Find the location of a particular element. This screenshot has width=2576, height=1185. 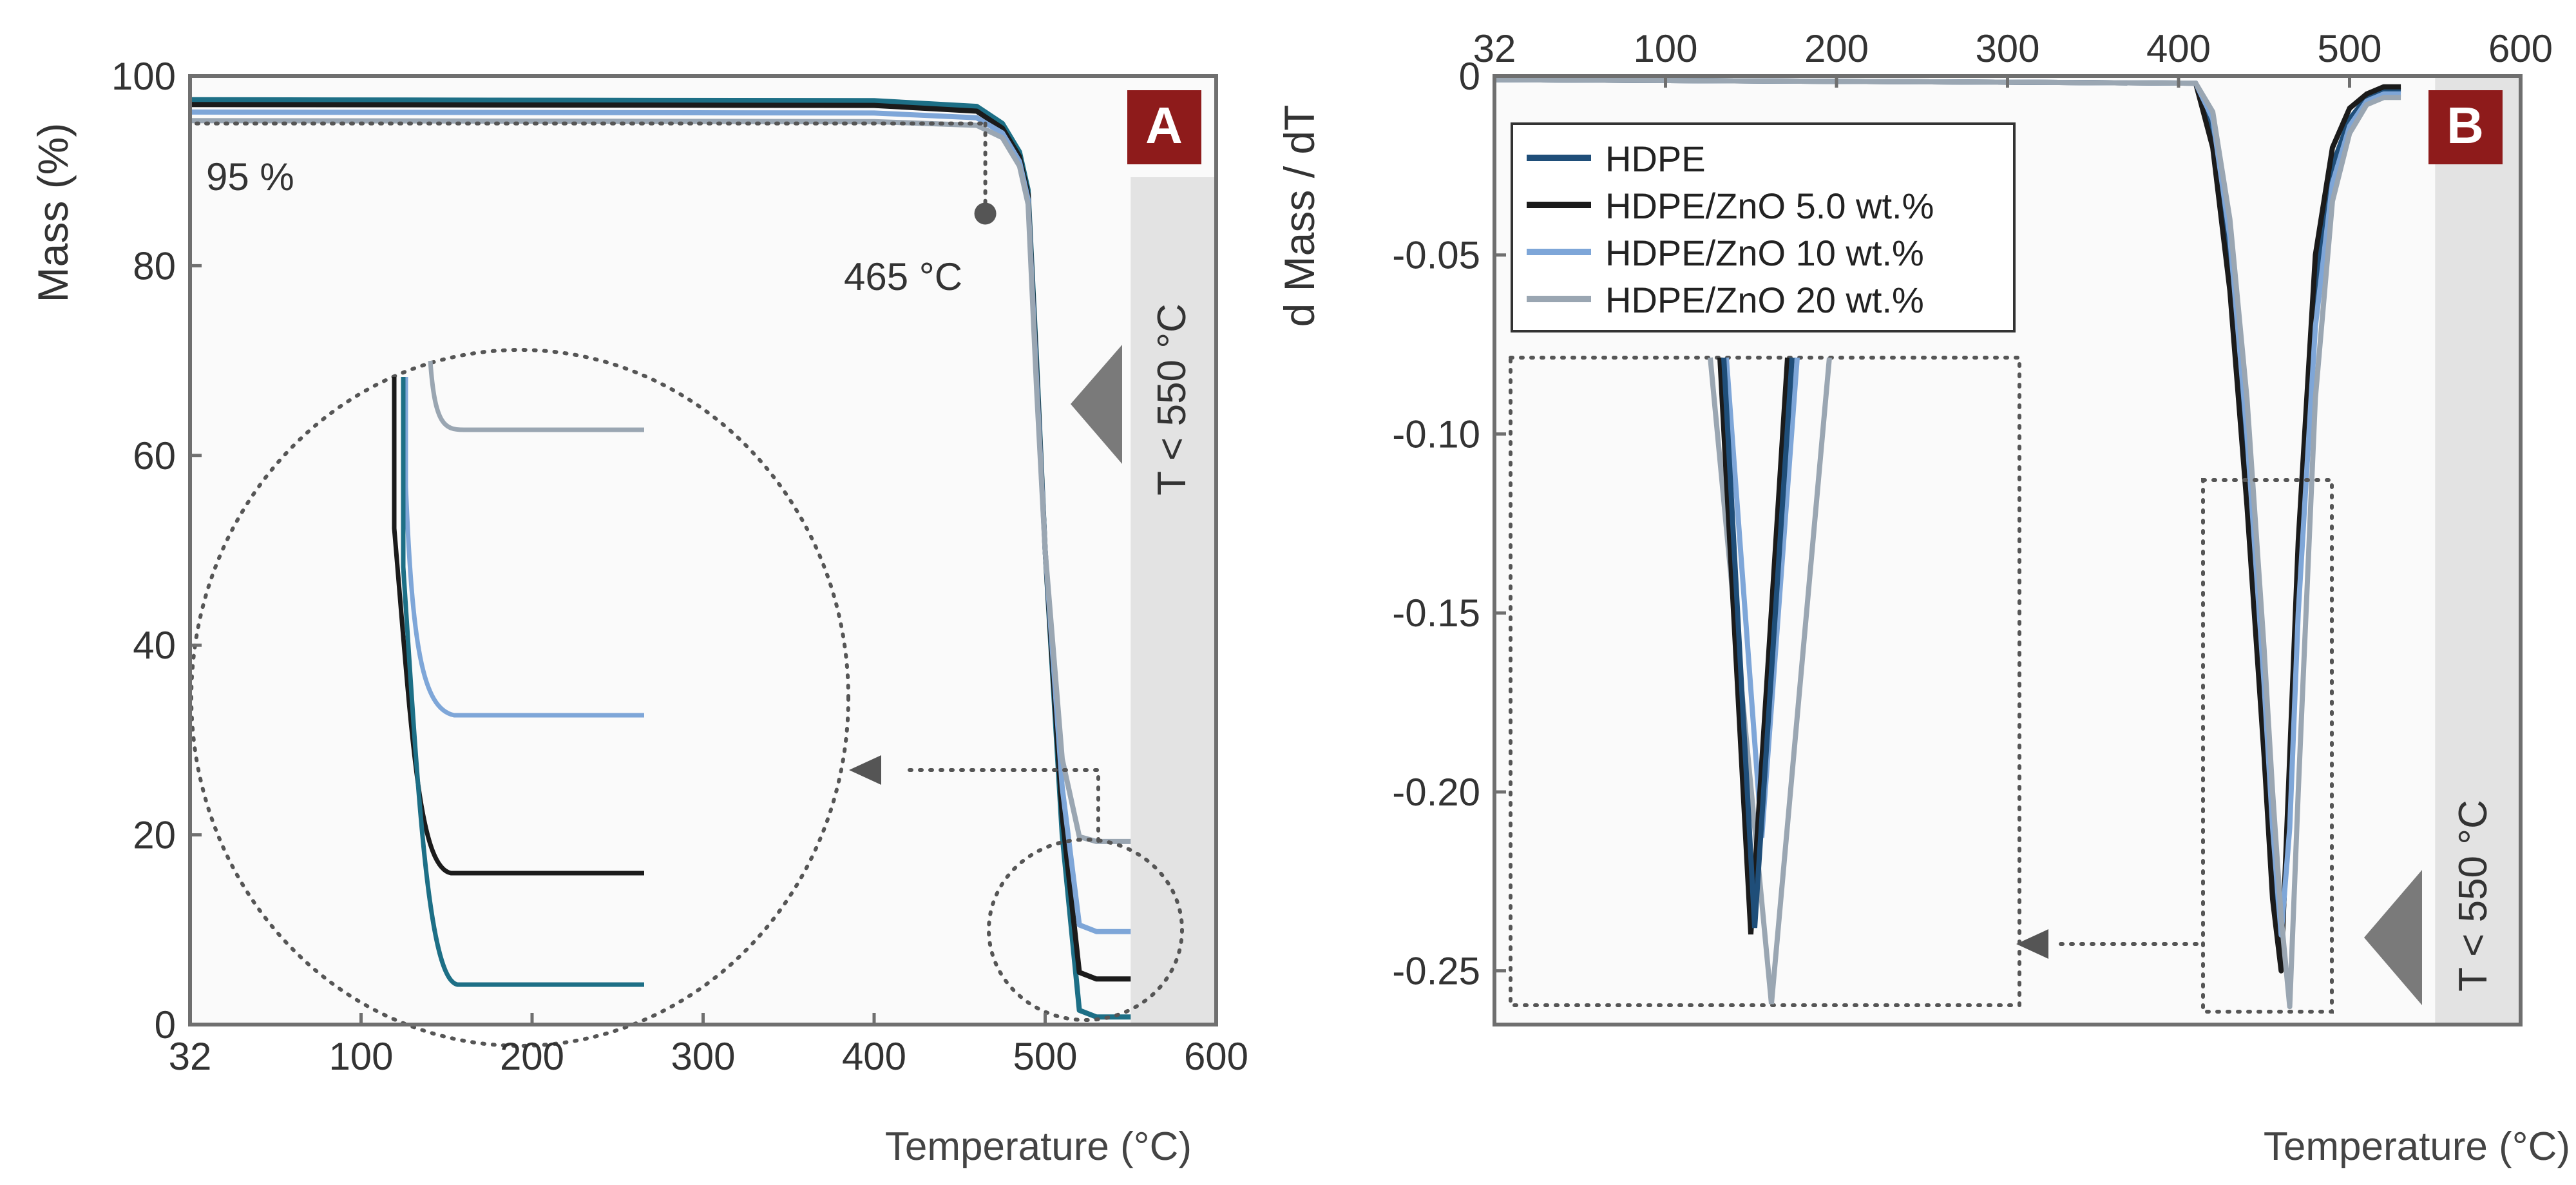

zoom-box-inset is located at coordinates (1765, 682).